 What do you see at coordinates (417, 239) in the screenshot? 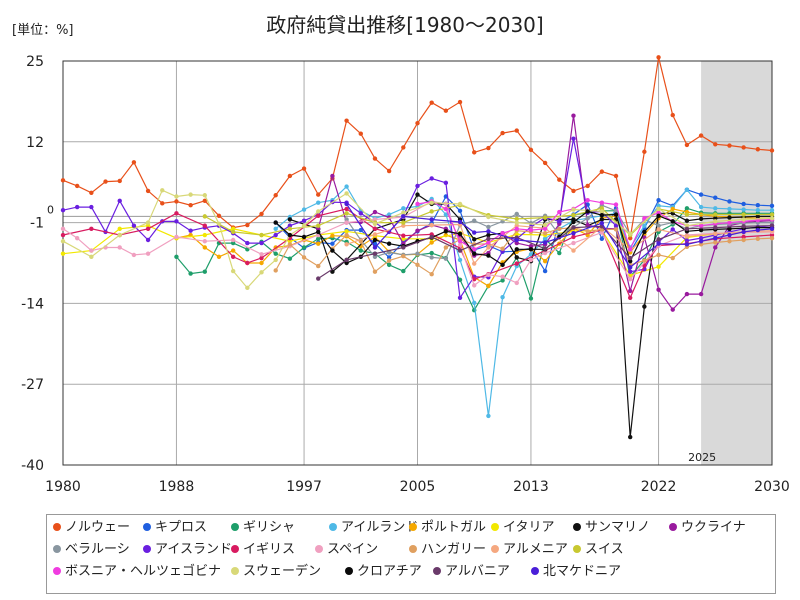
I see `series-line` at bounding box center [417, 239].